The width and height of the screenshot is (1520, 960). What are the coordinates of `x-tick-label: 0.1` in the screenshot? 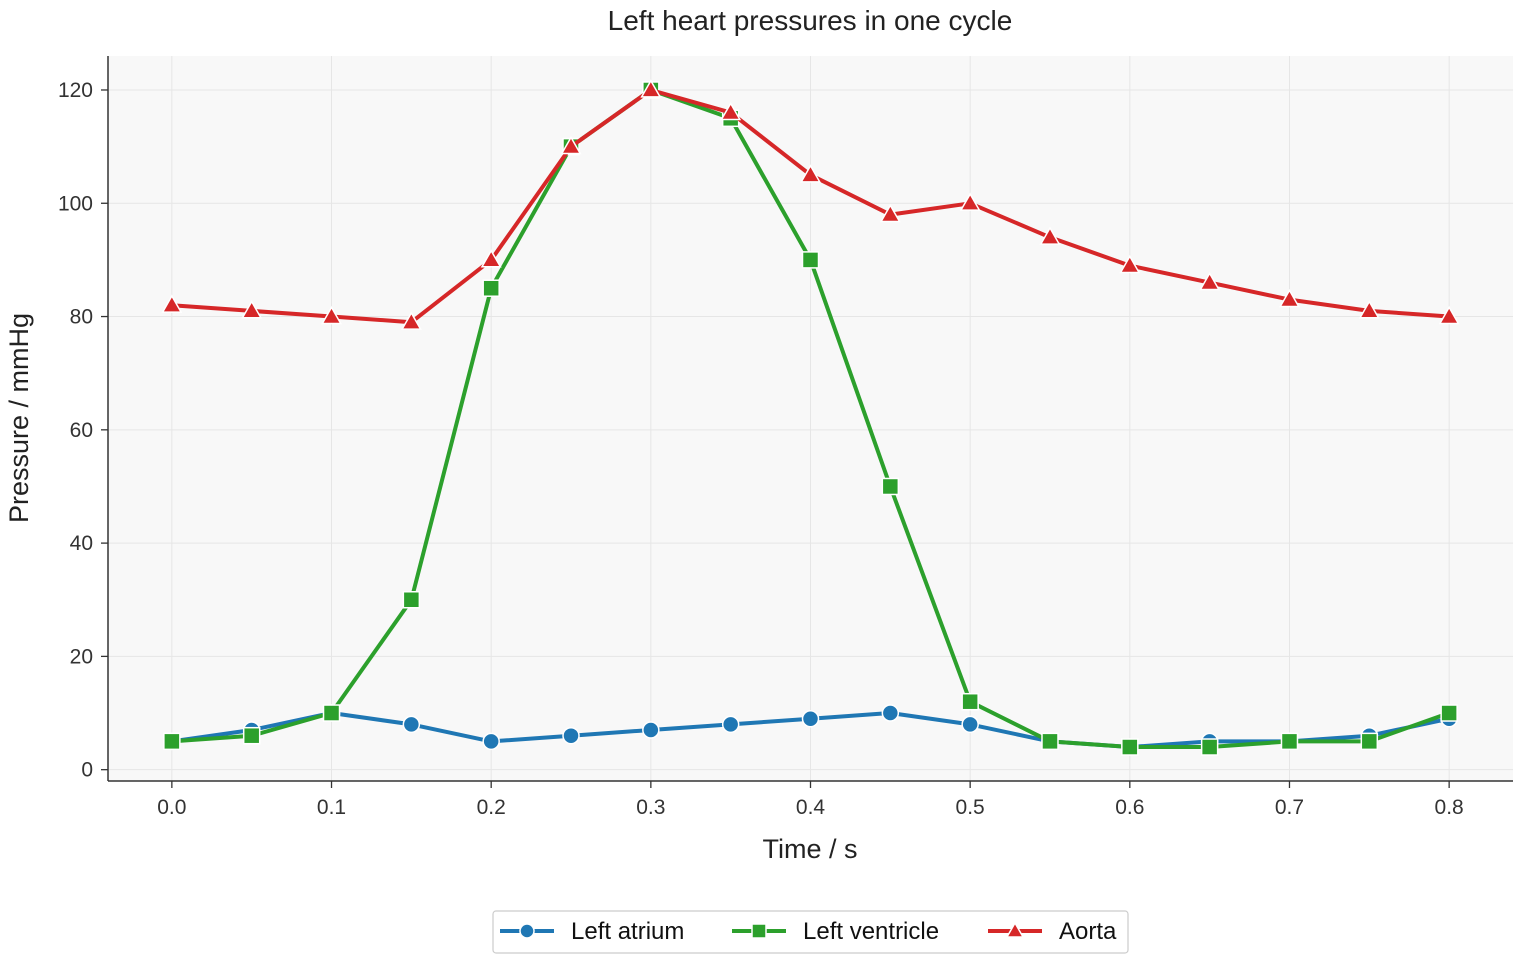 It's located at (331, 807).